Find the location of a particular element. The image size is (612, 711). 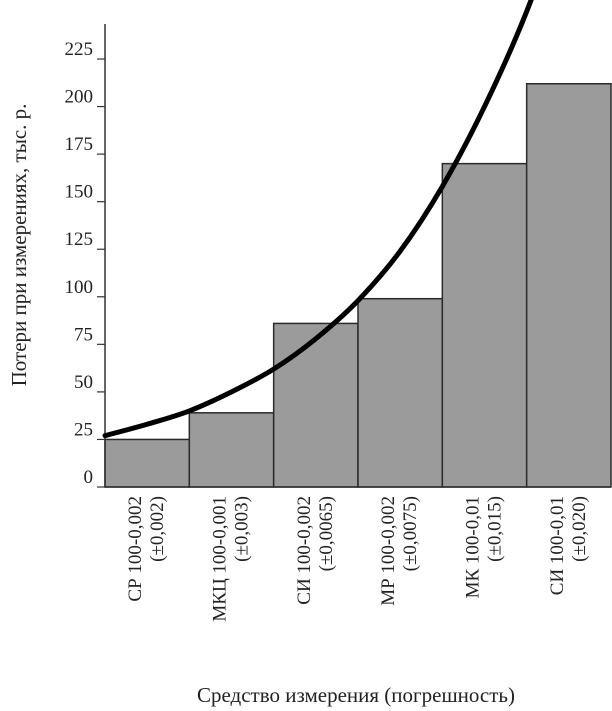

x-category-label-line: (±0,002) is located at coordinates (157, 529).